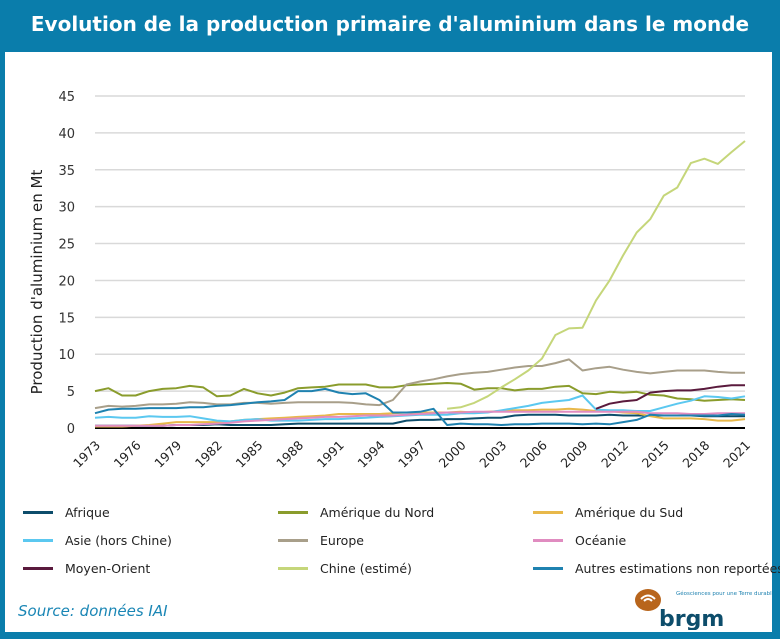  What do you see at coordinates (289, 453) in the screenshot?
I see `x-tick-label: 1988` at bounding box center [289, 453].